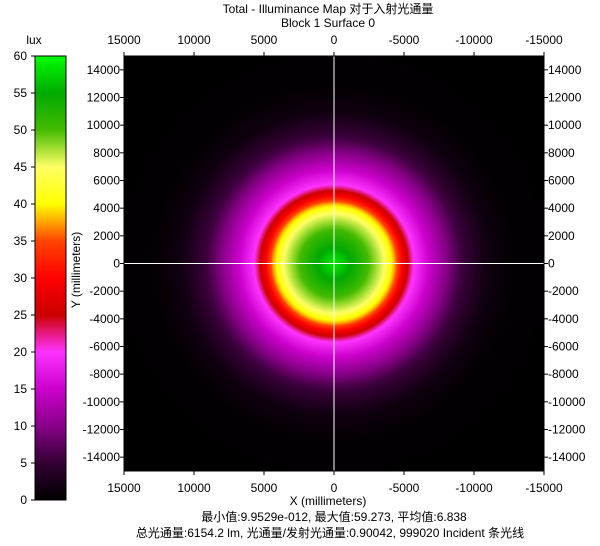 The image size is (600, 546). What do you see at coordinates (334, 516) in the screenshot?
I see `stats-line-1: 最小值:9.9529e-012, 最大值:59.273, 平均值:6.838` at bounding box center [334, 516].